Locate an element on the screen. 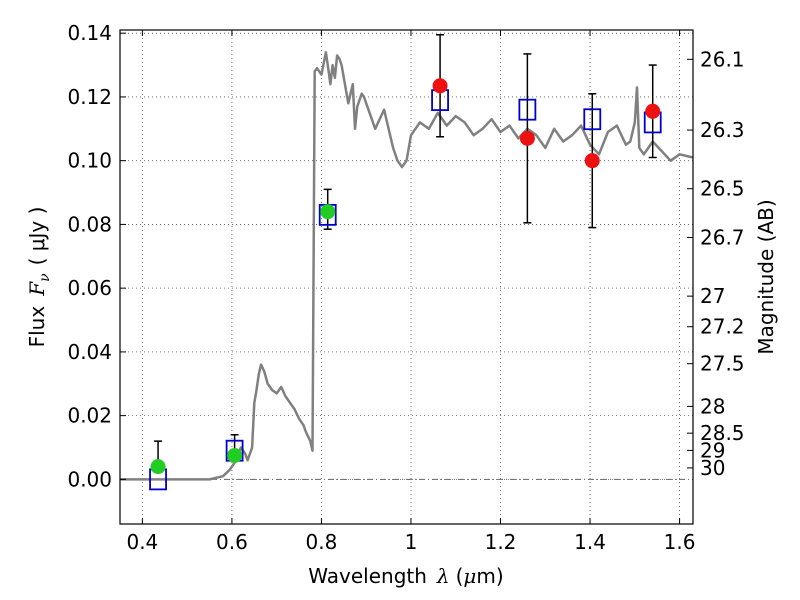  y-axis-left: 0.00 0.02 0.04 0.06 0.08 0.10 0.12 0.14 is located at coordinates (96, 256).